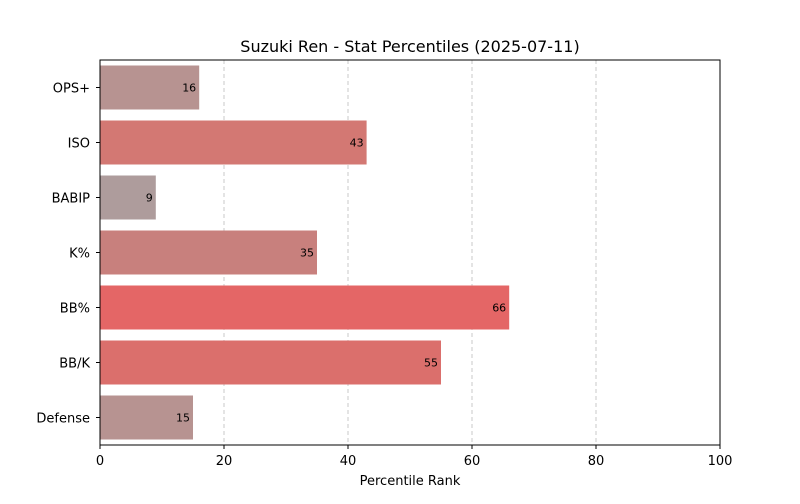  I want to click on y-tick-label: K%, so click(79, 254).